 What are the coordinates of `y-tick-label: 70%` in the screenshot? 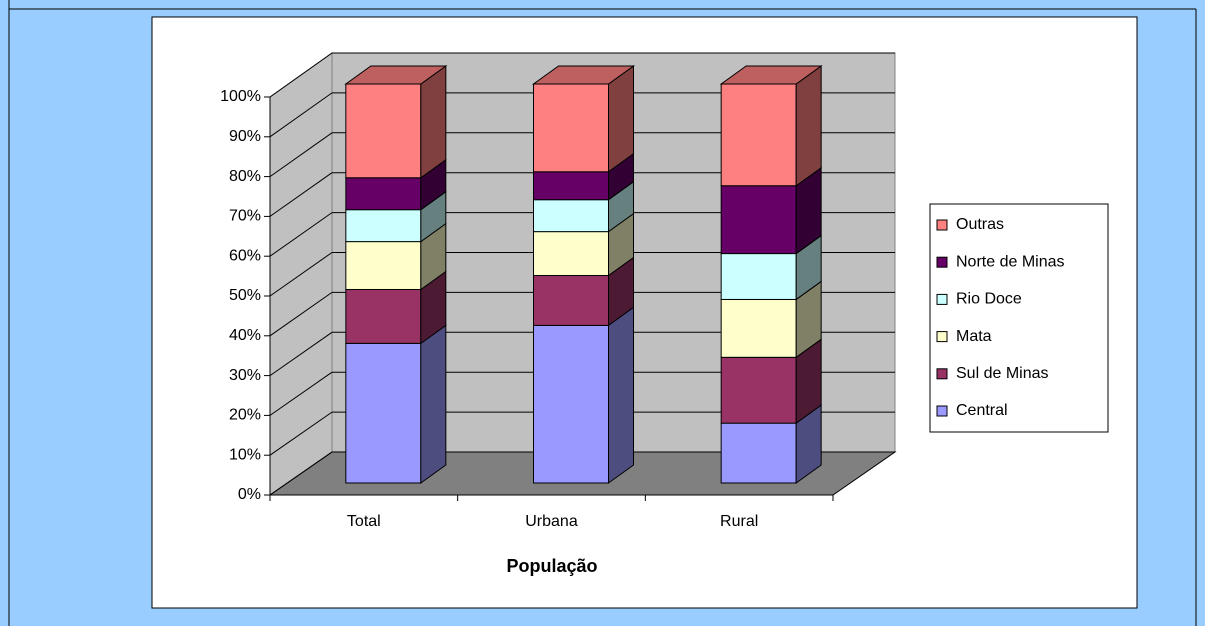 It's located at (245, 216).